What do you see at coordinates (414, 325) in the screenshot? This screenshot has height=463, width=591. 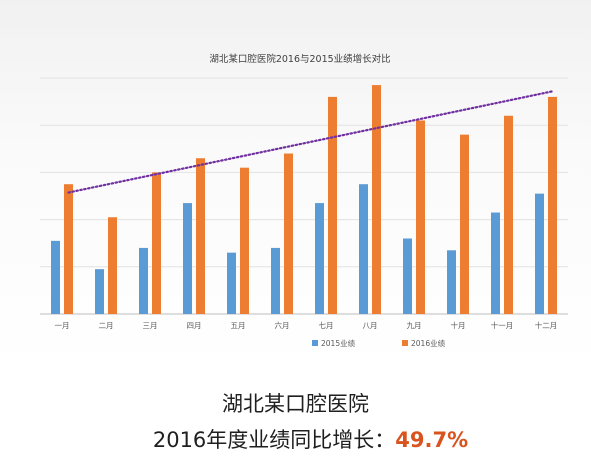 I see `x-tick-label: 九月` at bounding box center [414, 325].